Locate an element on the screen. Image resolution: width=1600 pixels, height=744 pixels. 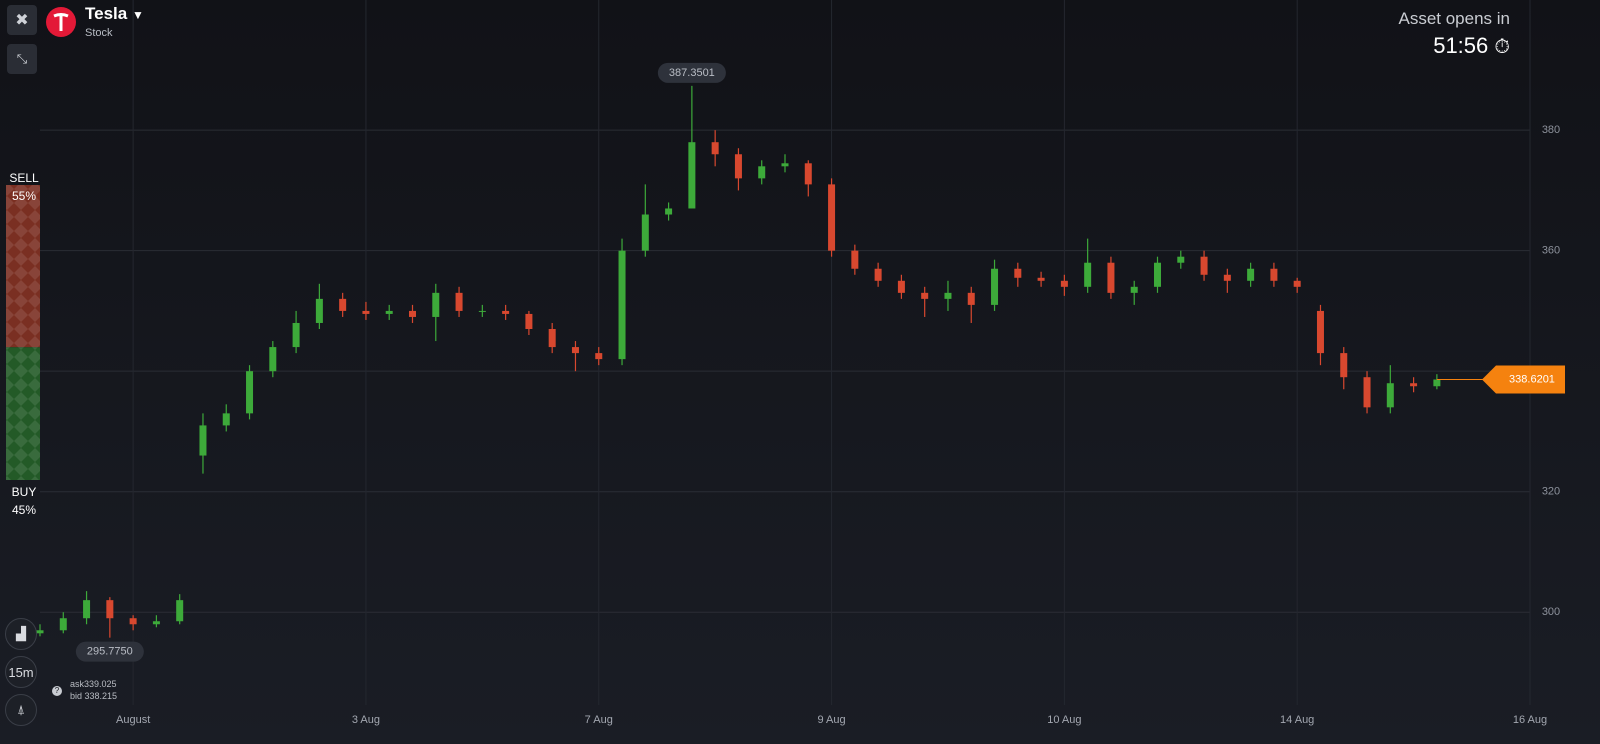
current-price-marker is located at coordinates (1523, 379).